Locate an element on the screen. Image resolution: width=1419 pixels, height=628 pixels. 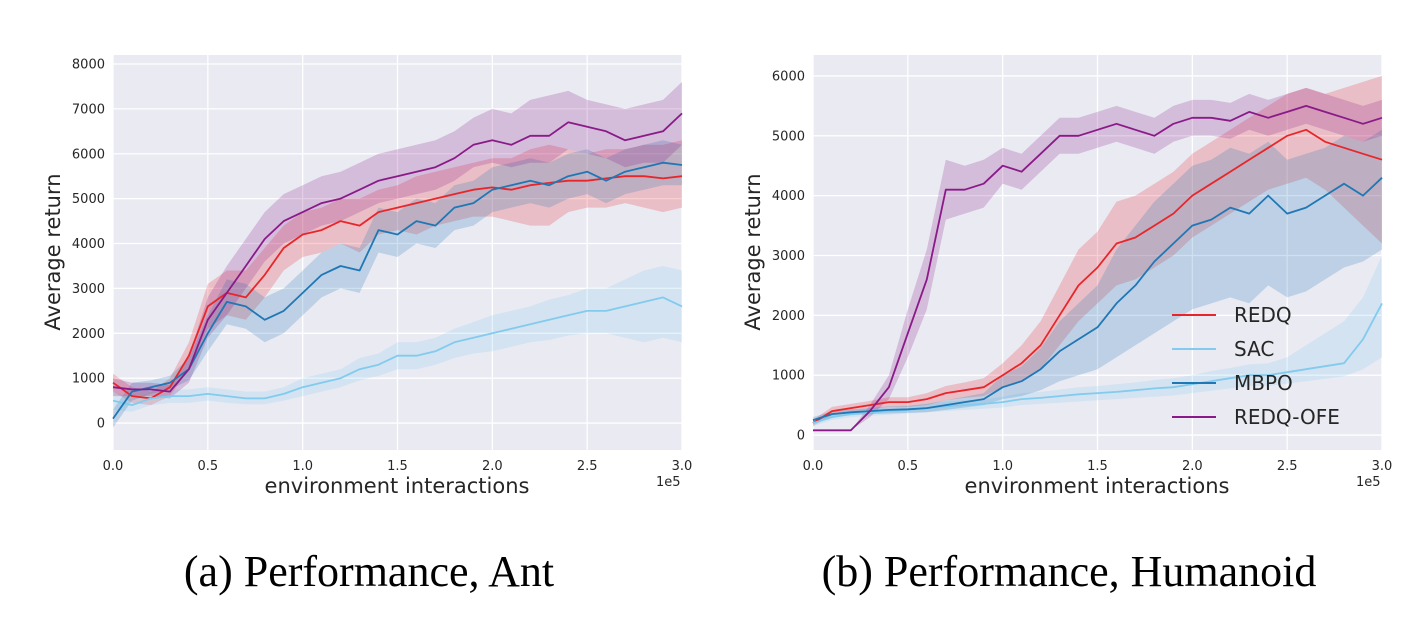
legend-label-redq: REDQ is located at coordinates (1263, 315).